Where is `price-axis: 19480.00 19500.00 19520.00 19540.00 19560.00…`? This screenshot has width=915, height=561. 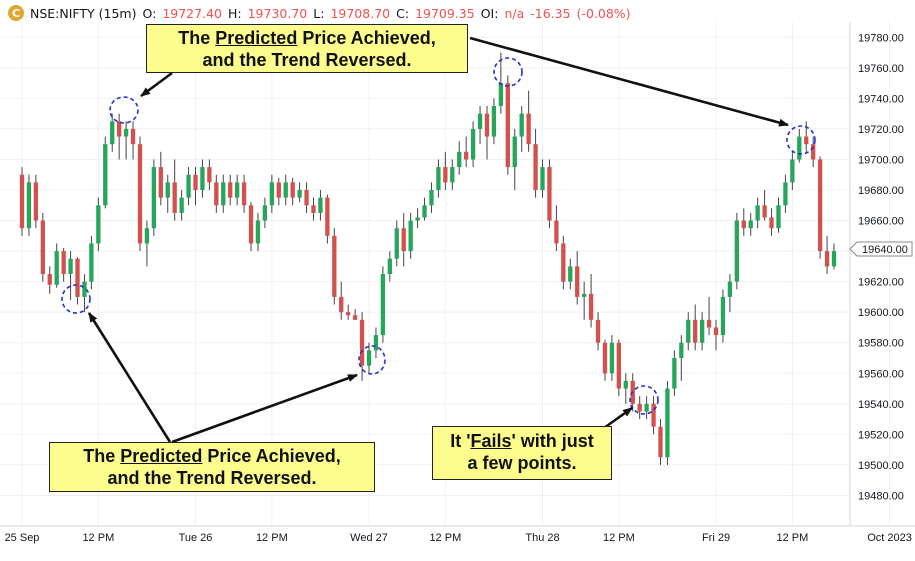
price-axis: 19480.00 19500.00 19520.00 19540.00 19560.00… is located at coordinates (881, 267).